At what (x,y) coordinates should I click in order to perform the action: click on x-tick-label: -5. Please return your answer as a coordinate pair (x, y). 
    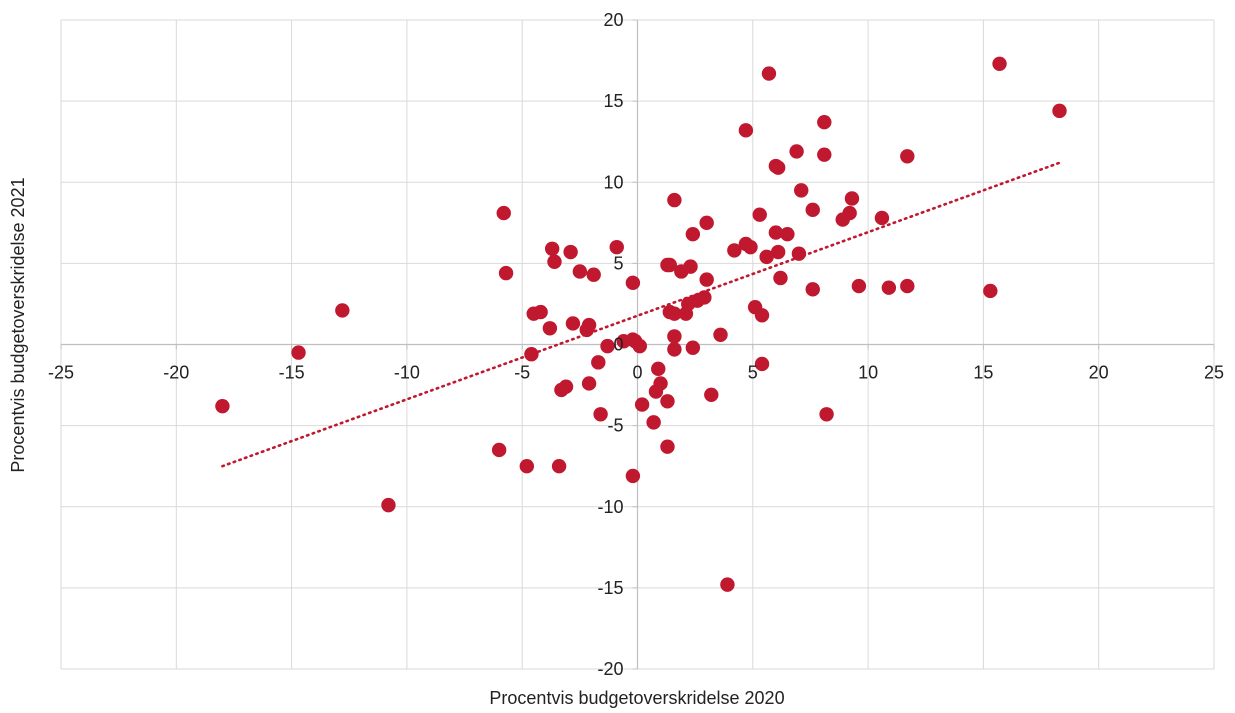
    Looking at the image, I should click on (522, 373).